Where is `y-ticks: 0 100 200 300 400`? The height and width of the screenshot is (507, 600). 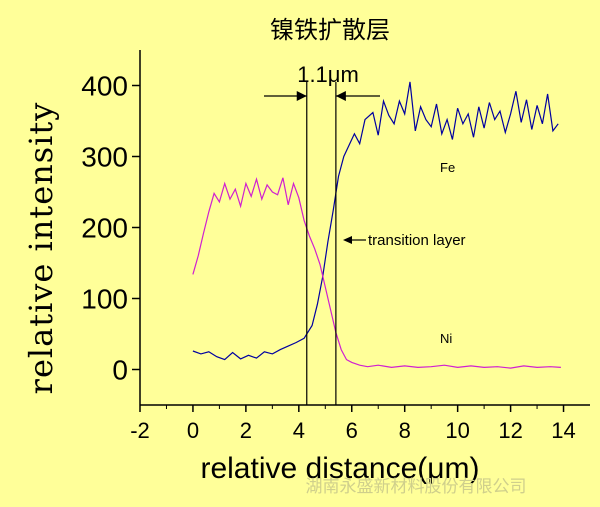 y-ticks: 0 100 200 300 400 is located at coordinates (110, 228).